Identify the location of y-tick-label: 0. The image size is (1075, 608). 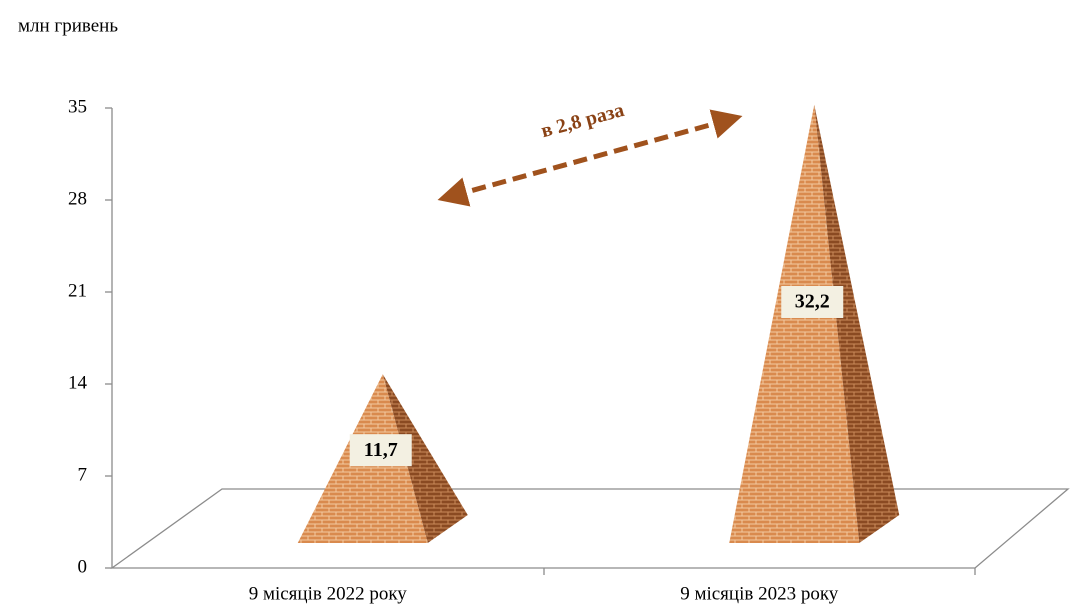
(83, 566).